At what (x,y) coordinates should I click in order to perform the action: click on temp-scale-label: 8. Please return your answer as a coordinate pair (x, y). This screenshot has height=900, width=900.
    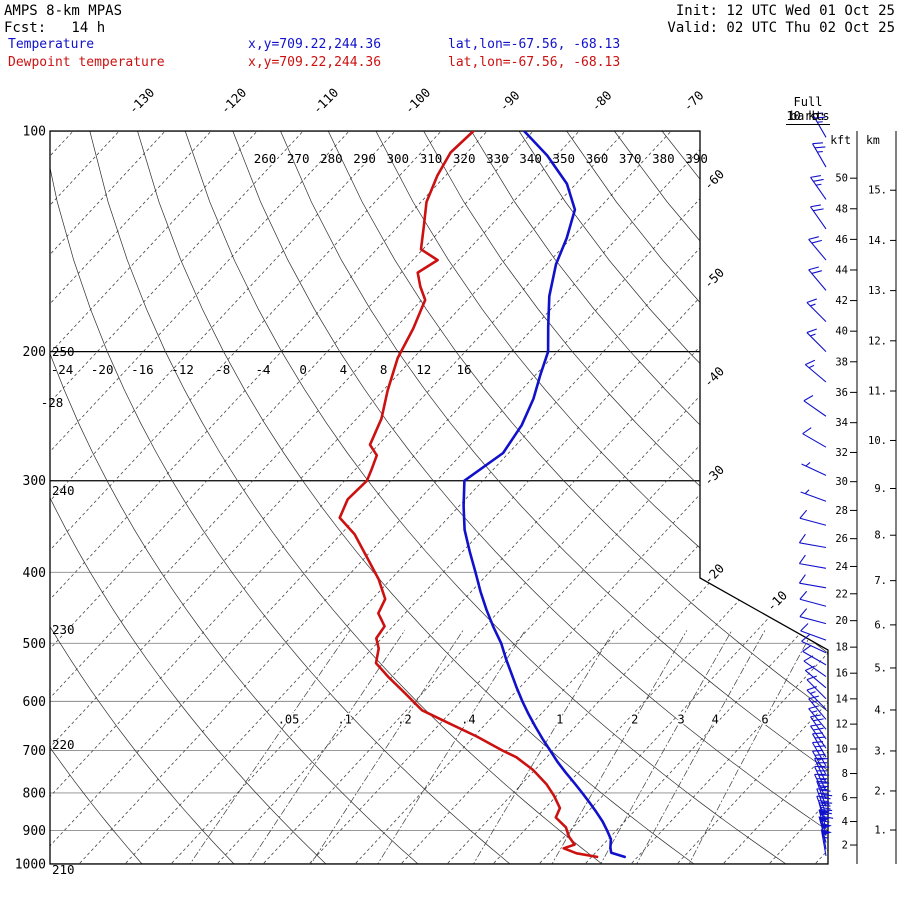
    Looking at the image, I should click on (384, 369).